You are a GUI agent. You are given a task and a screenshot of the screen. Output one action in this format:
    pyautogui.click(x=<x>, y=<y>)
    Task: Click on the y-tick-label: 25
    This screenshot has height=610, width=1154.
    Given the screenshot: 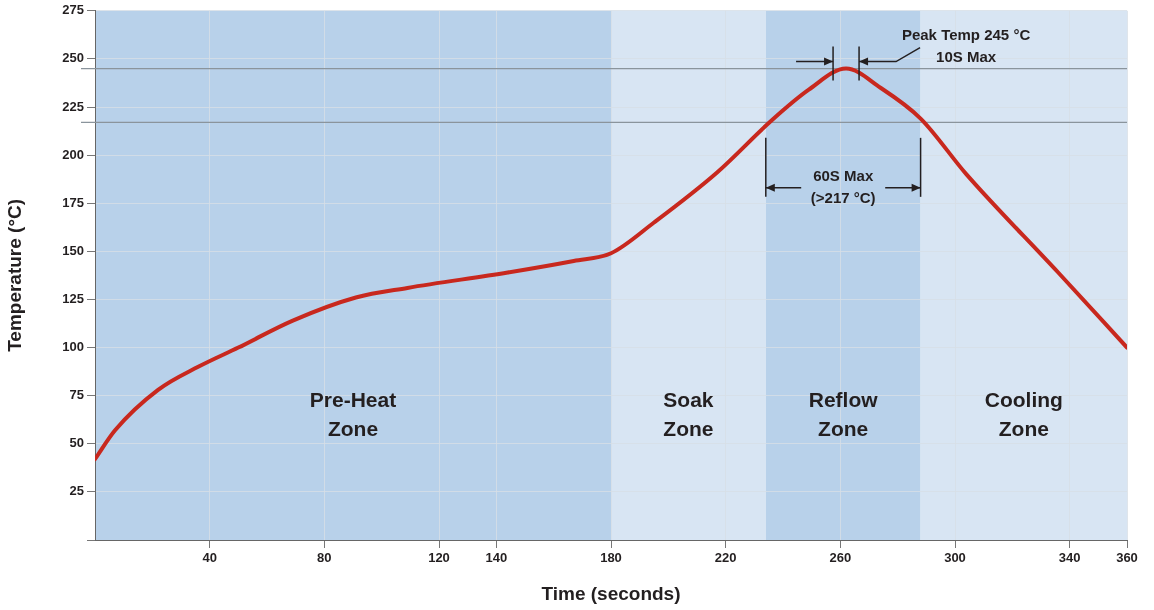 What is the action you would take?
    pyautogui.click(x=76, y=491)
    